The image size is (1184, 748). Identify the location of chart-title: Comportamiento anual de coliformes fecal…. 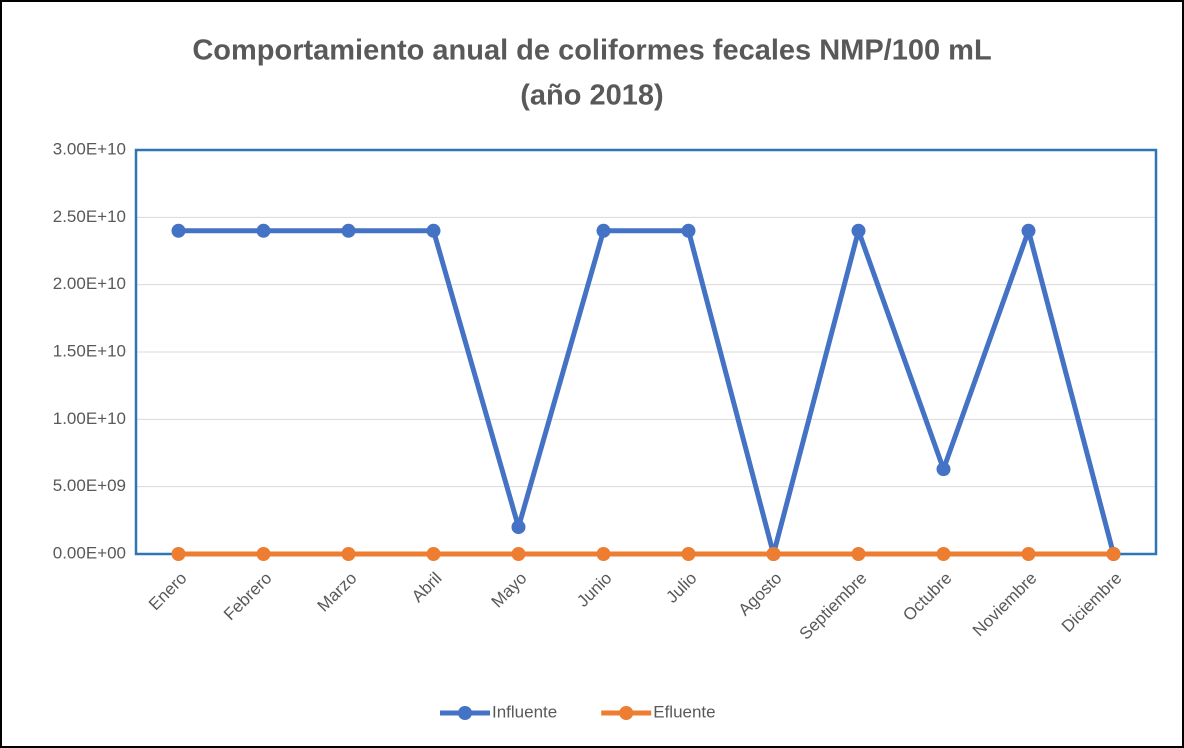
(591, 51).